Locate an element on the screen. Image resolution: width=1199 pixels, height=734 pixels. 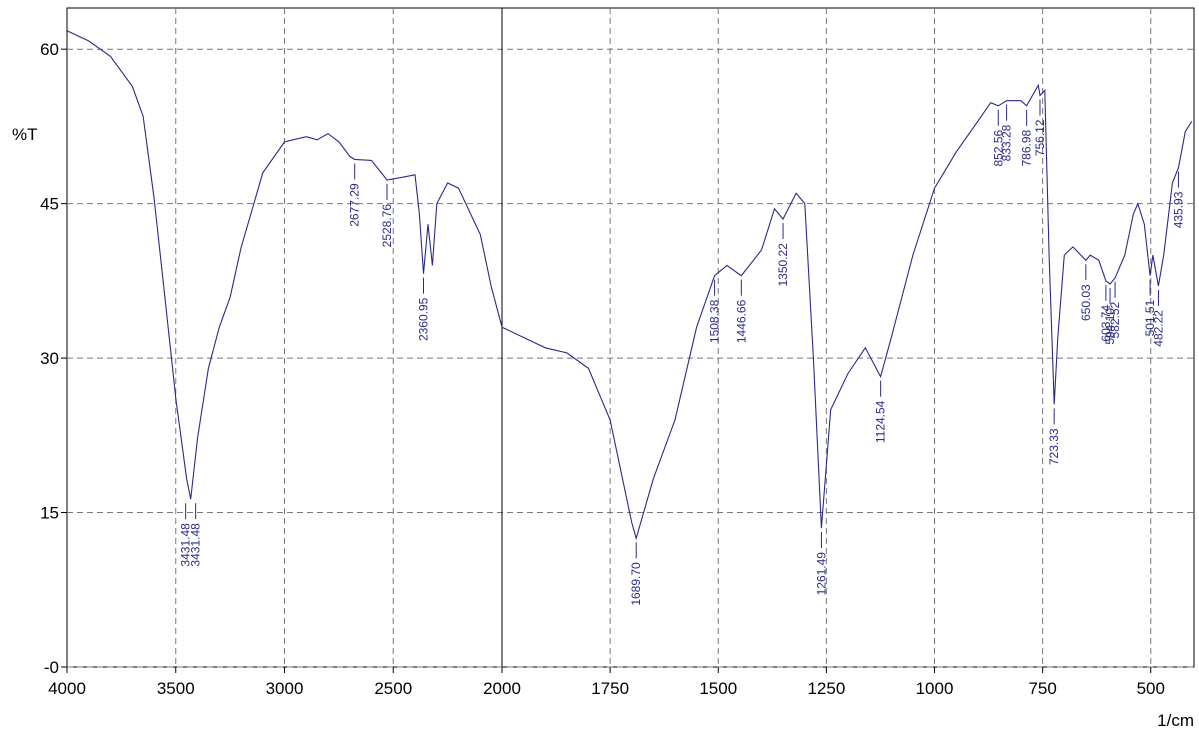
x-tick-label: 1250 is located at coordinates (826, 688).